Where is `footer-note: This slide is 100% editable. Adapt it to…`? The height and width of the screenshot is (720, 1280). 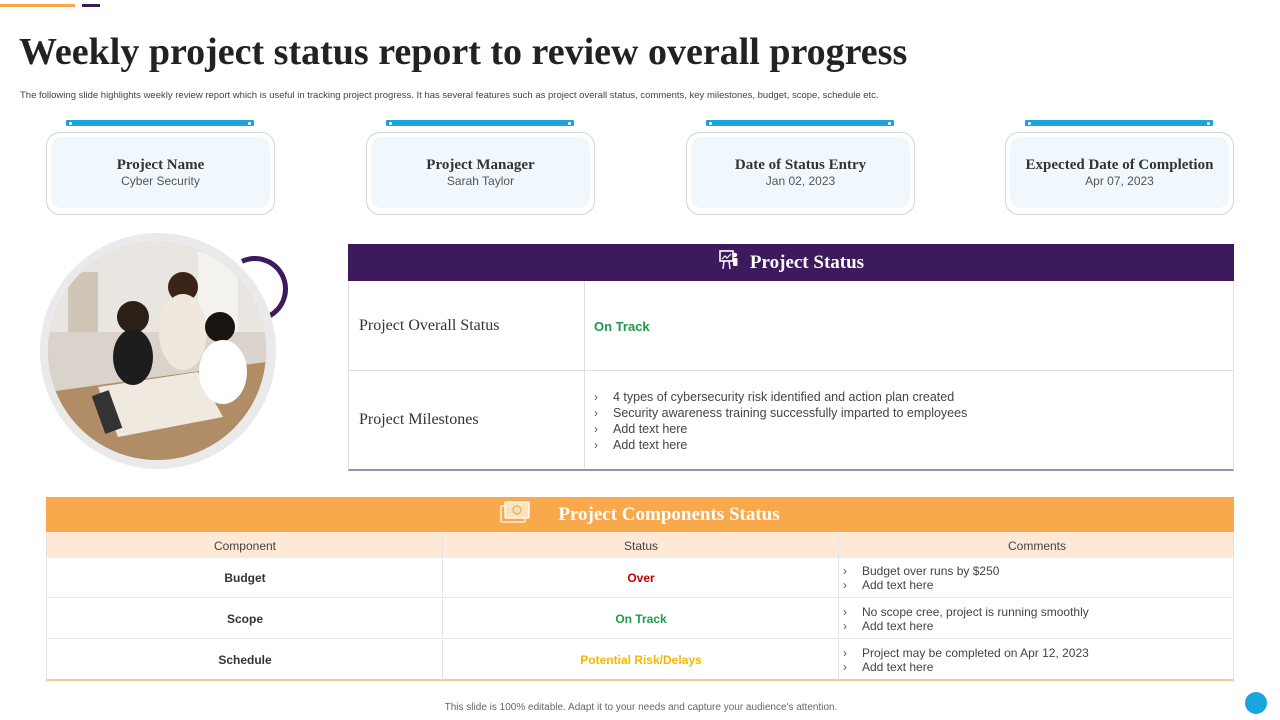 footer-note: This slide is 100% editable. Adapt it to… is located at coordinates (641, 707).